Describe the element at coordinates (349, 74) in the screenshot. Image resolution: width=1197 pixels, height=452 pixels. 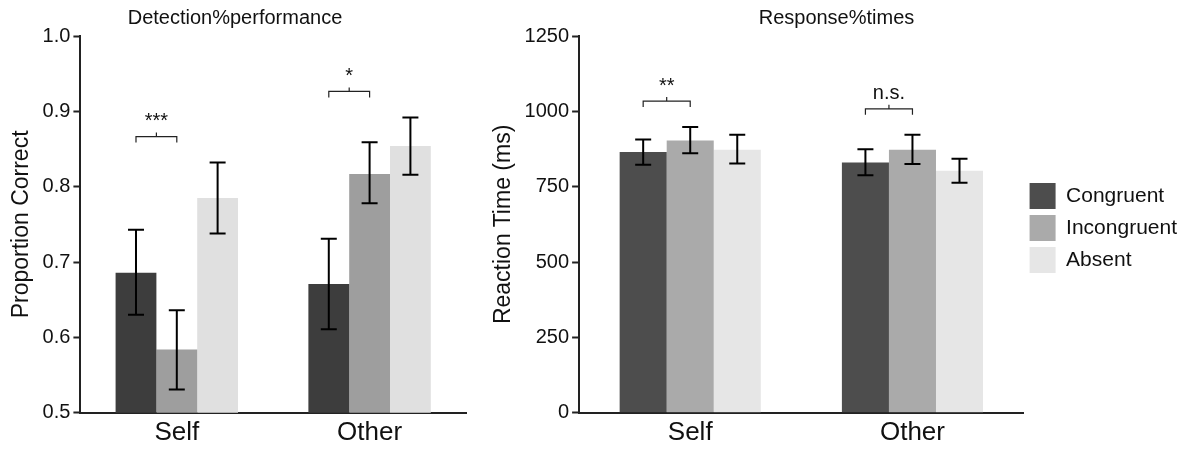
I see `annotation: *` at that location.